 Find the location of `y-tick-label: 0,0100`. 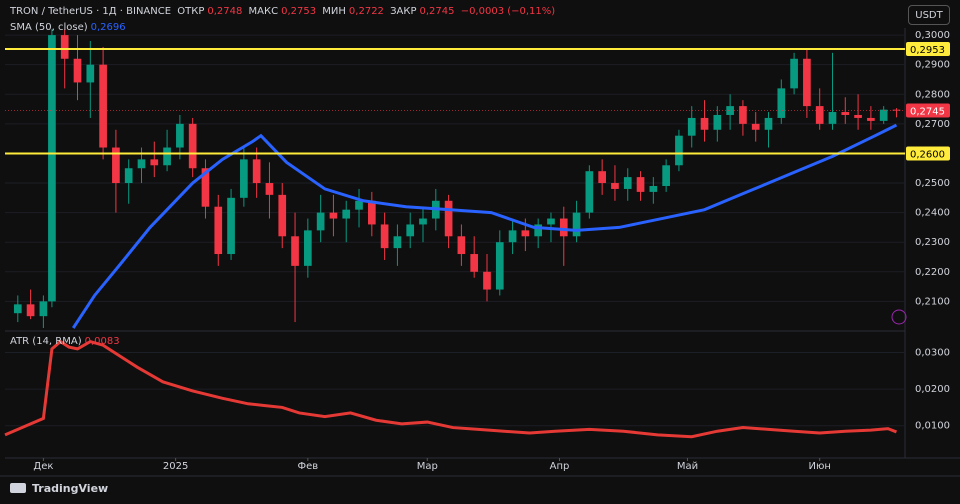

y-tick-label: 0,0100 is located at coordinates (932, 426).